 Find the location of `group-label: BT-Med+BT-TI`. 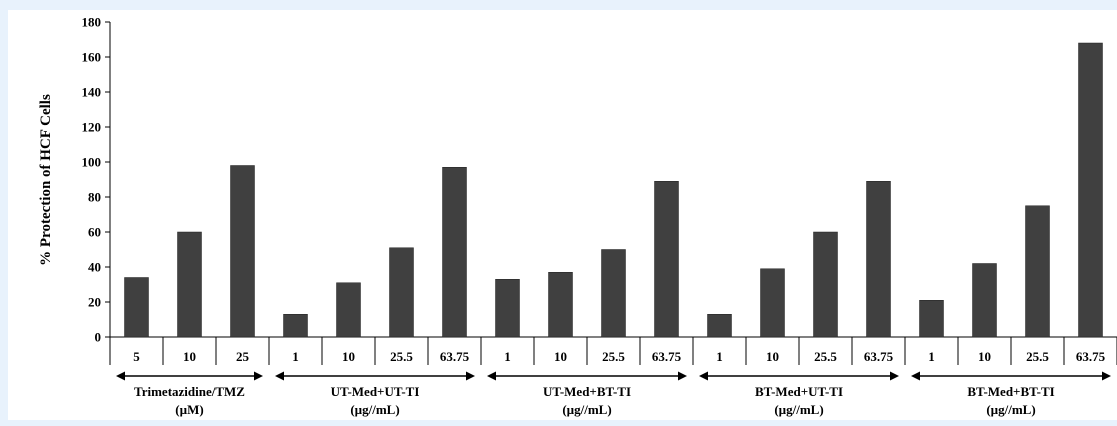

group-label: BT-Med+BT-TI is located at coordinates (1010, 391).